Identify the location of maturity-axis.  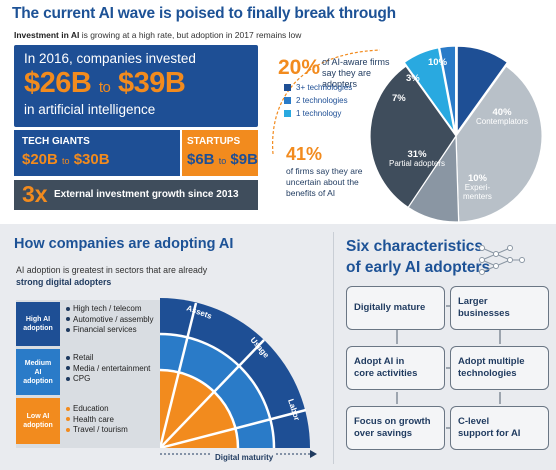
(238, 454).